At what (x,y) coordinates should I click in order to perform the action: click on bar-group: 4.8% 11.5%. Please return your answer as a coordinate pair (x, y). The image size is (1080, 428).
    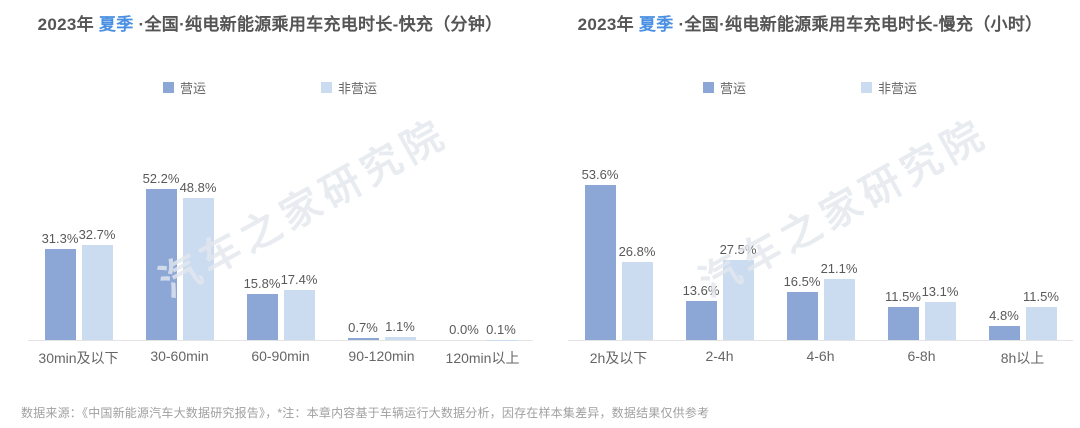
    Looking at the image, I should click on (1022, 170).